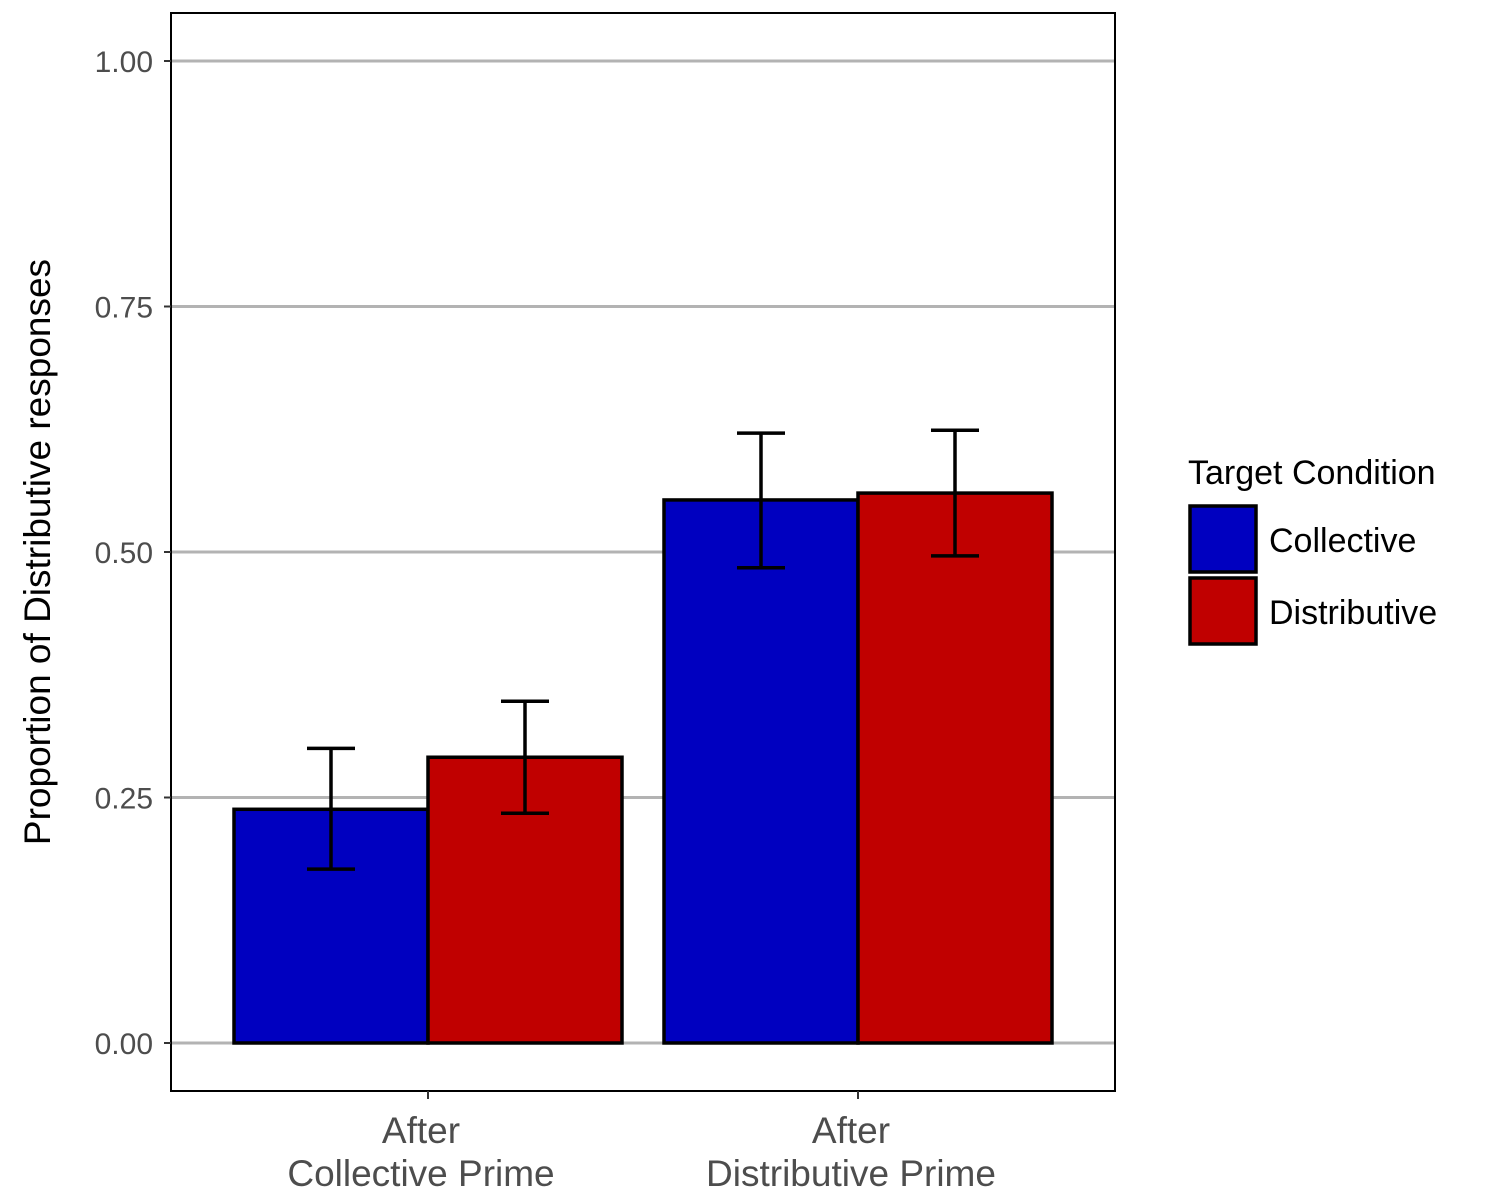 Image resolution: width=1500 pixels, height=1200 pixels. What do you see at coordinates (1312, 473) in the screenshot?
I see `legend-title: Target Condition` at bounding box center [1312, 473].